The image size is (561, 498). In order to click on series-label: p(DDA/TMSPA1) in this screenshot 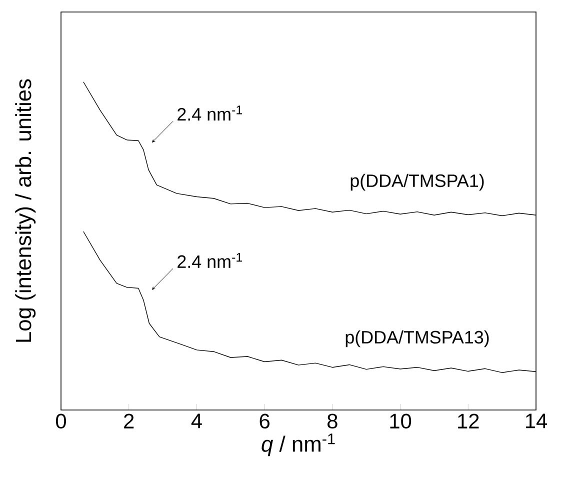, I will do `click(417, 182)`.